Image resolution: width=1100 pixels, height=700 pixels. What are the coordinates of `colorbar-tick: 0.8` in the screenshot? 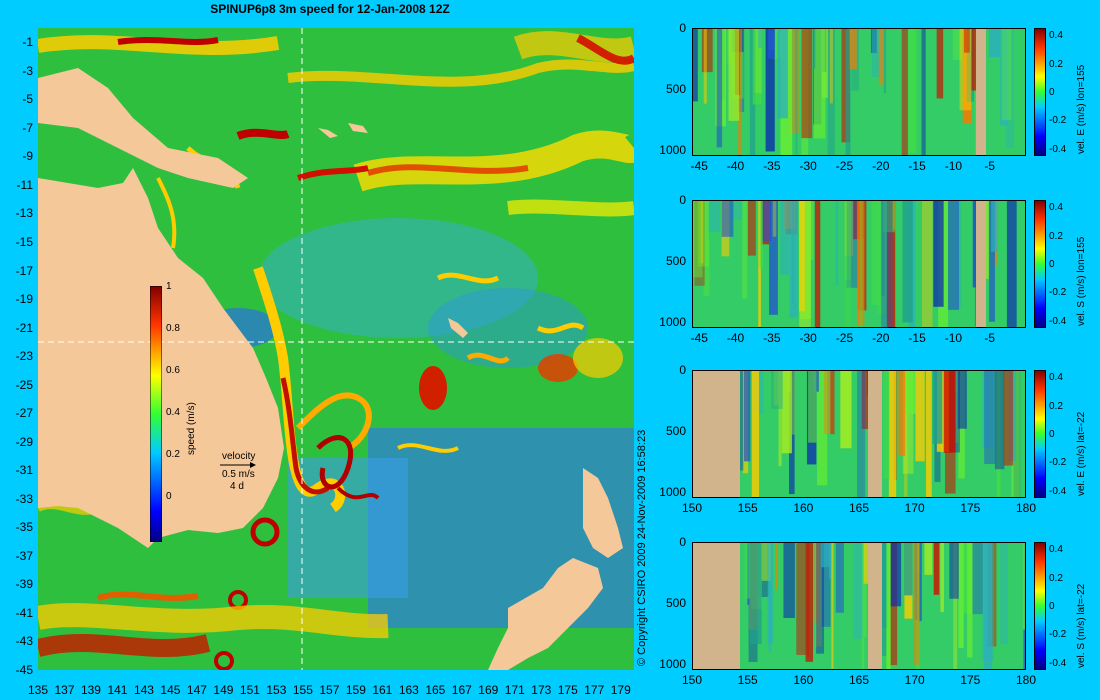 It's located at (173, 328).